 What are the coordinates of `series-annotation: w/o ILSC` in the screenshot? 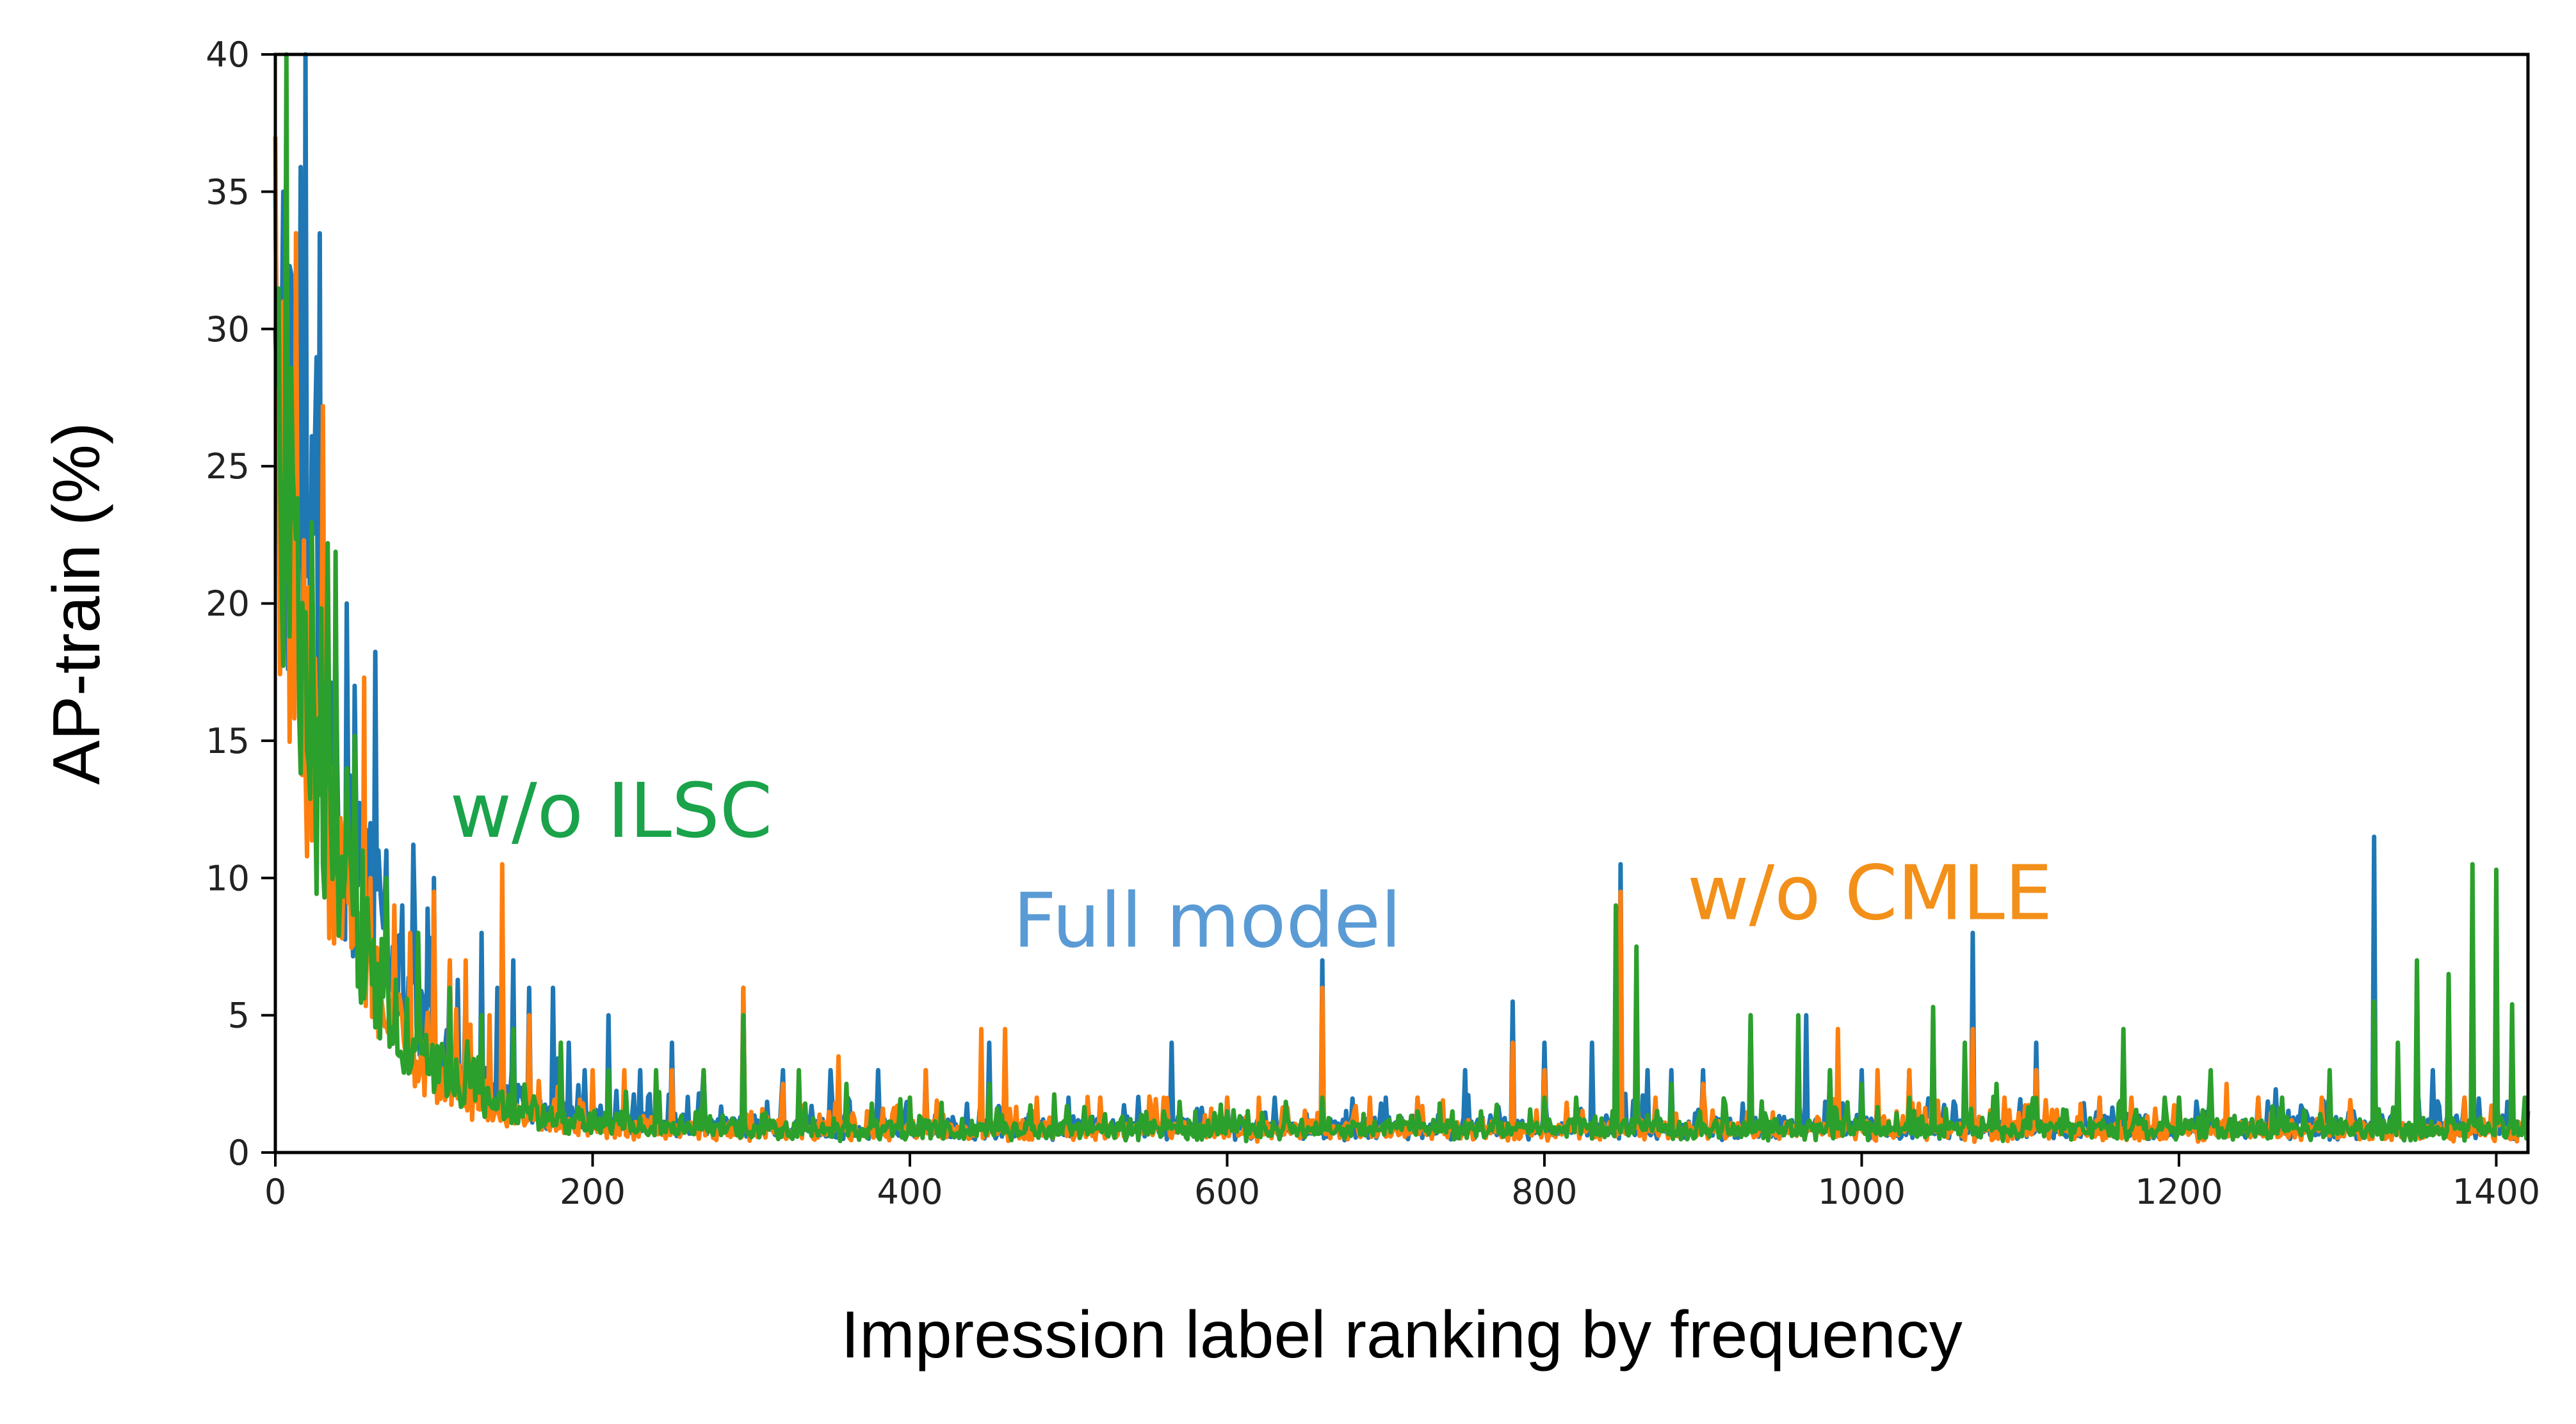 It's located at (611, 811).